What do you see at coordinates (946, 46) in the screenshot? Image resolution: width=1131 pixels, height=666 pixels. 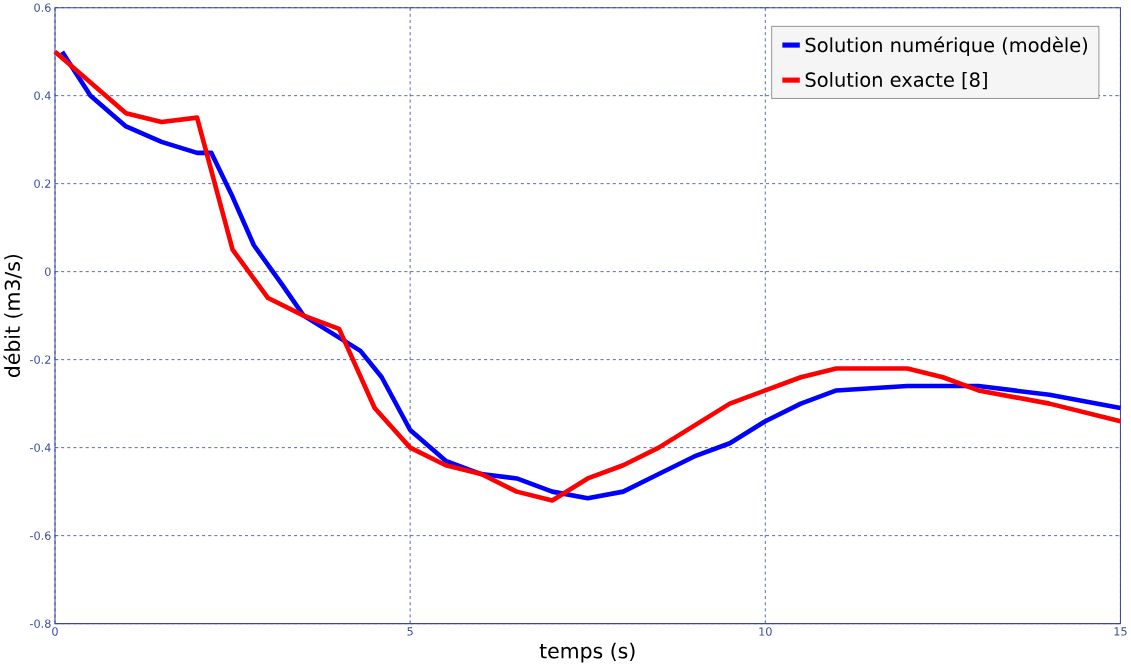 I see `legend-label: Solution numérique (modèle)` at bounding box center [946, 46].